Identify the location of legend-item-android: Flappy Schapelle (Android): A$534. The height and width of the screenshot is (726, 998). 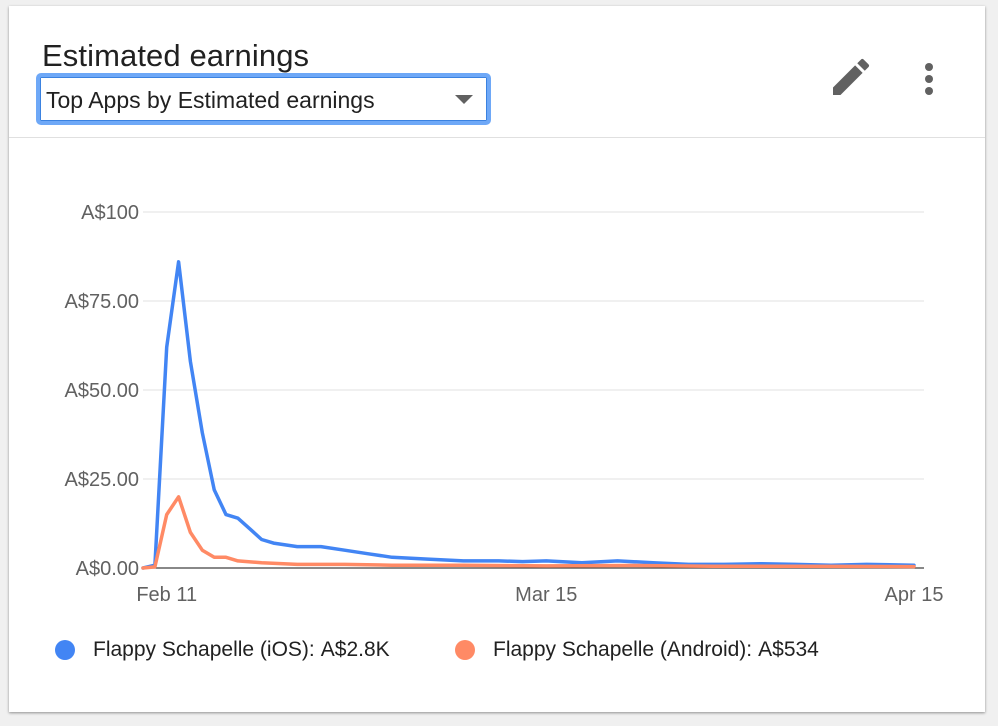
(637, 650).